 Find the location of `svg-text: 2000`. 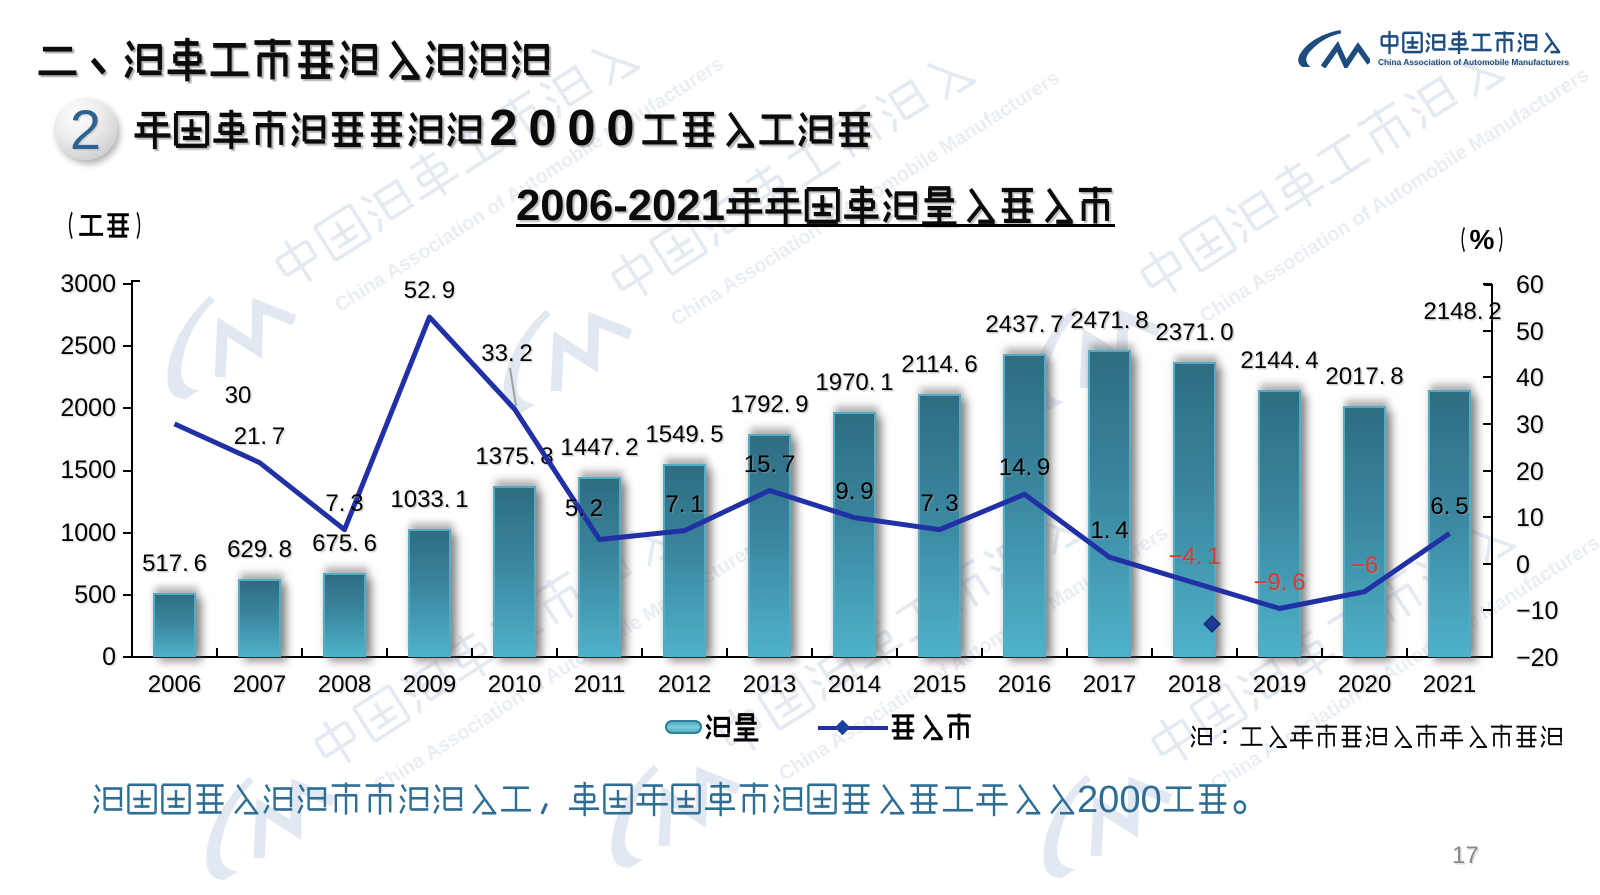

svg-text: 2000 is located at coordinates (1119, 800).